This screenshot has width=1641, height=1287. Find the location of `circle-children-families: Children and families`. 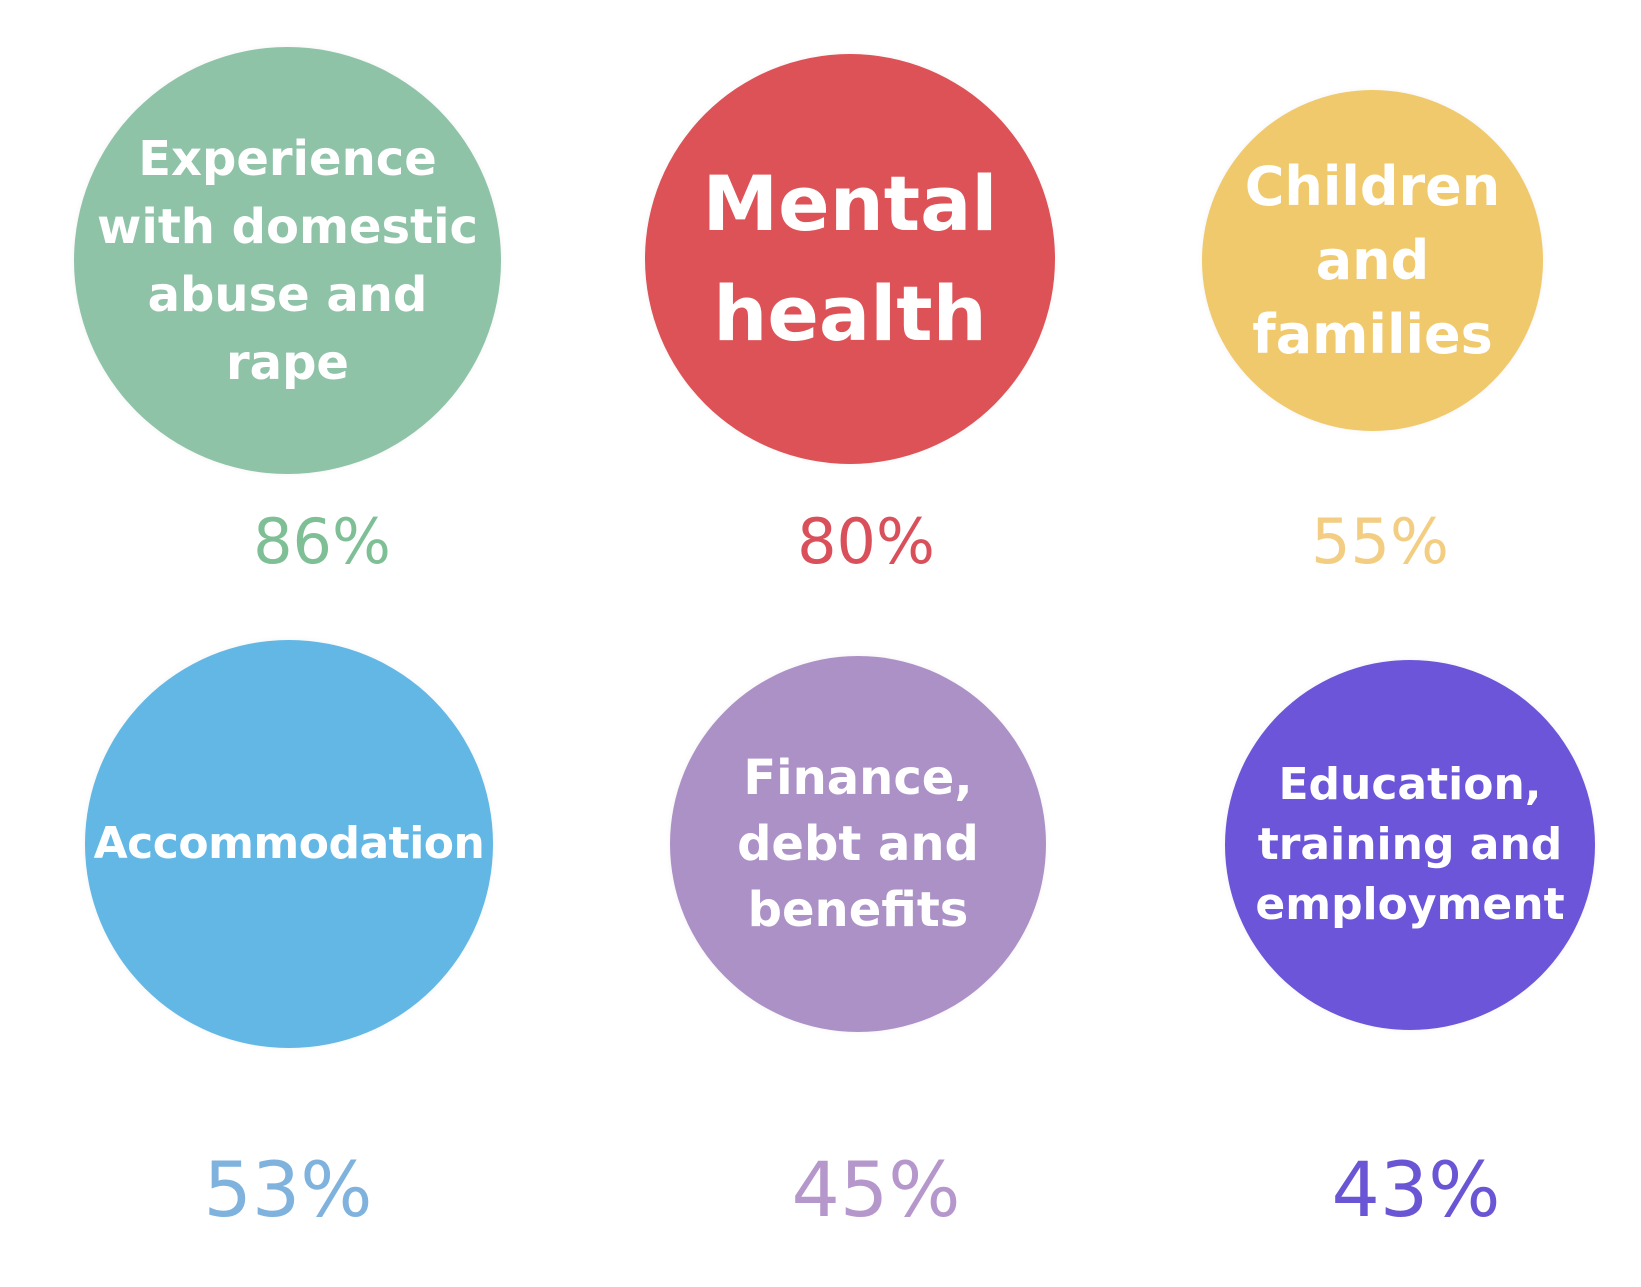

circle-children-families: Children and families is located at coordinates (1372, 260).